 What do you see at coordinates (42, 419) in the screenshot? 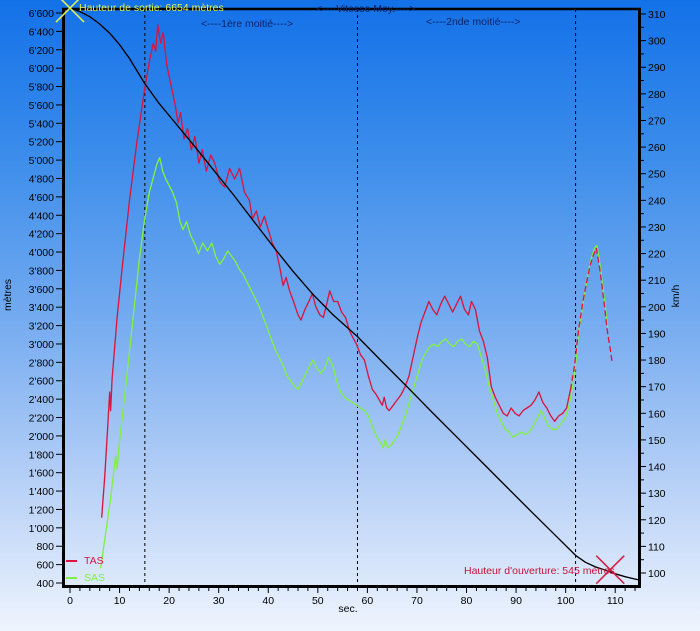
I see `y-left-tick-label: 2'200` at bounding box center [42, 419].